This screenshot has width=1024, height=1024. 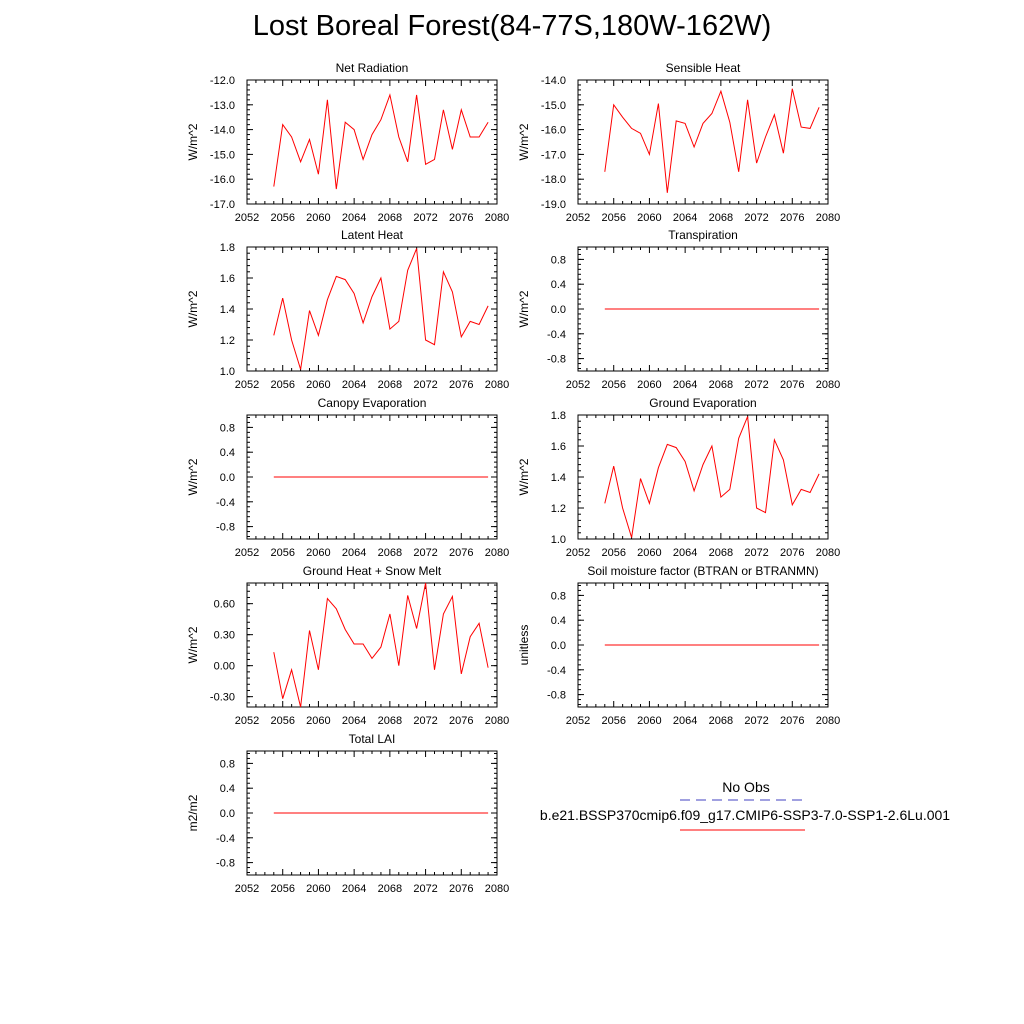 I want to click on y-tick-label: -19.0, so click(x=553, y=205).